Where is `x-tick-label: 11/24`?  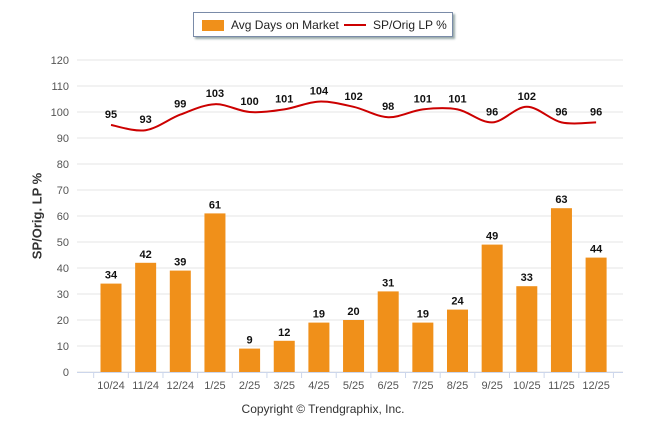
x-tick-label: 11/24 is located at coordinates (145, 386).